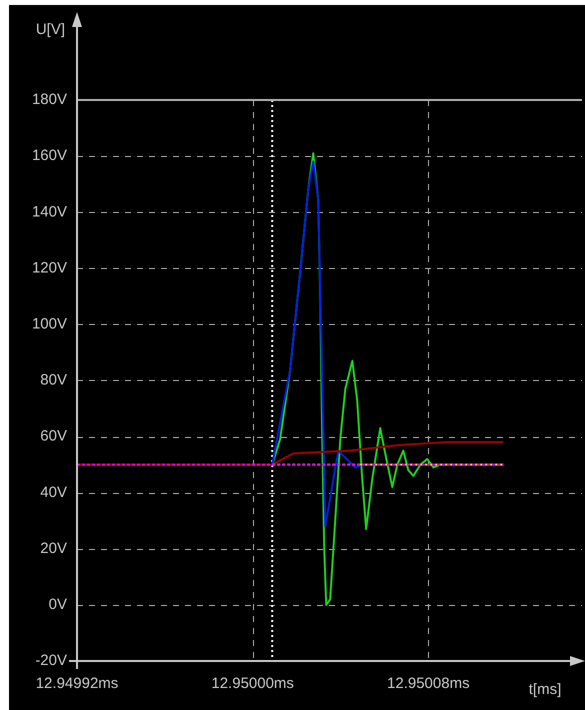 The width and height of the screenshot is (585, 710). Describe the element at coordinates (49, 155) in the screenshot. I see `y-tick-label: 160V` at that location.